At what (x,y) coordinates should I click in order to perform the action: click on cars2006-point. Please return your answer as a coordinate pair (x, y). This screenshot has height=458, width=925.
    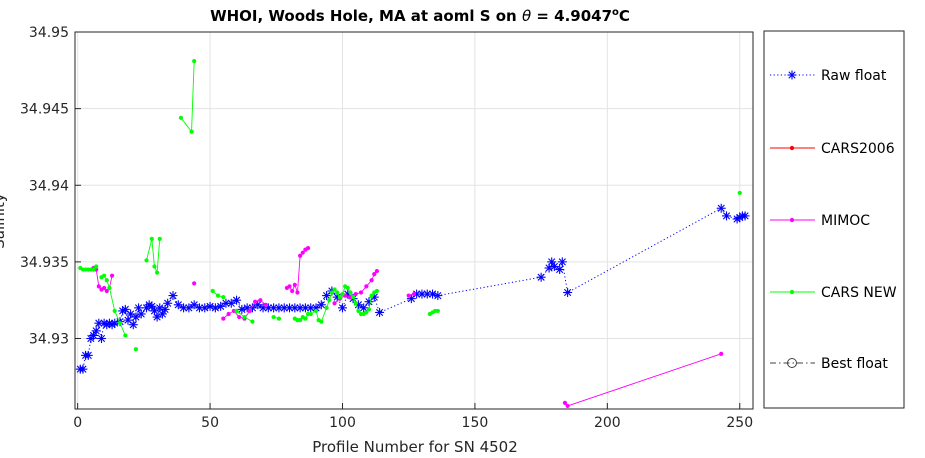
    Looking at the image, I should click on (792, 148).